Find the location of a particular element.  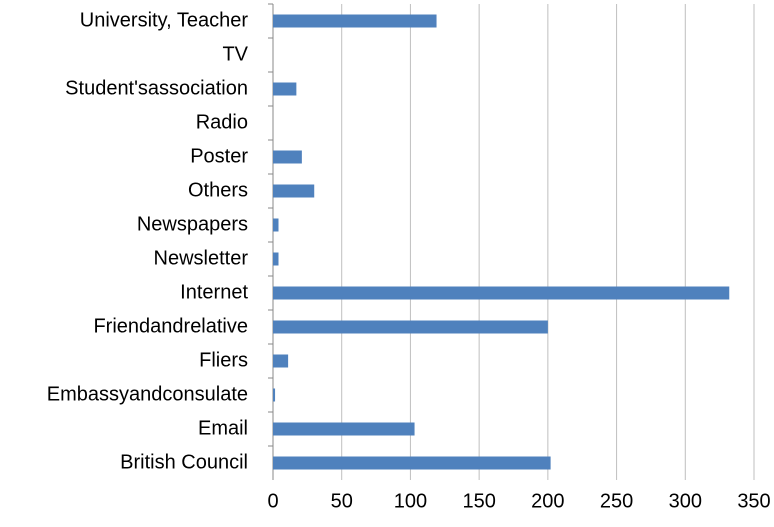

y-tick-label: University, Teacher is located at coordinates (164, 20).